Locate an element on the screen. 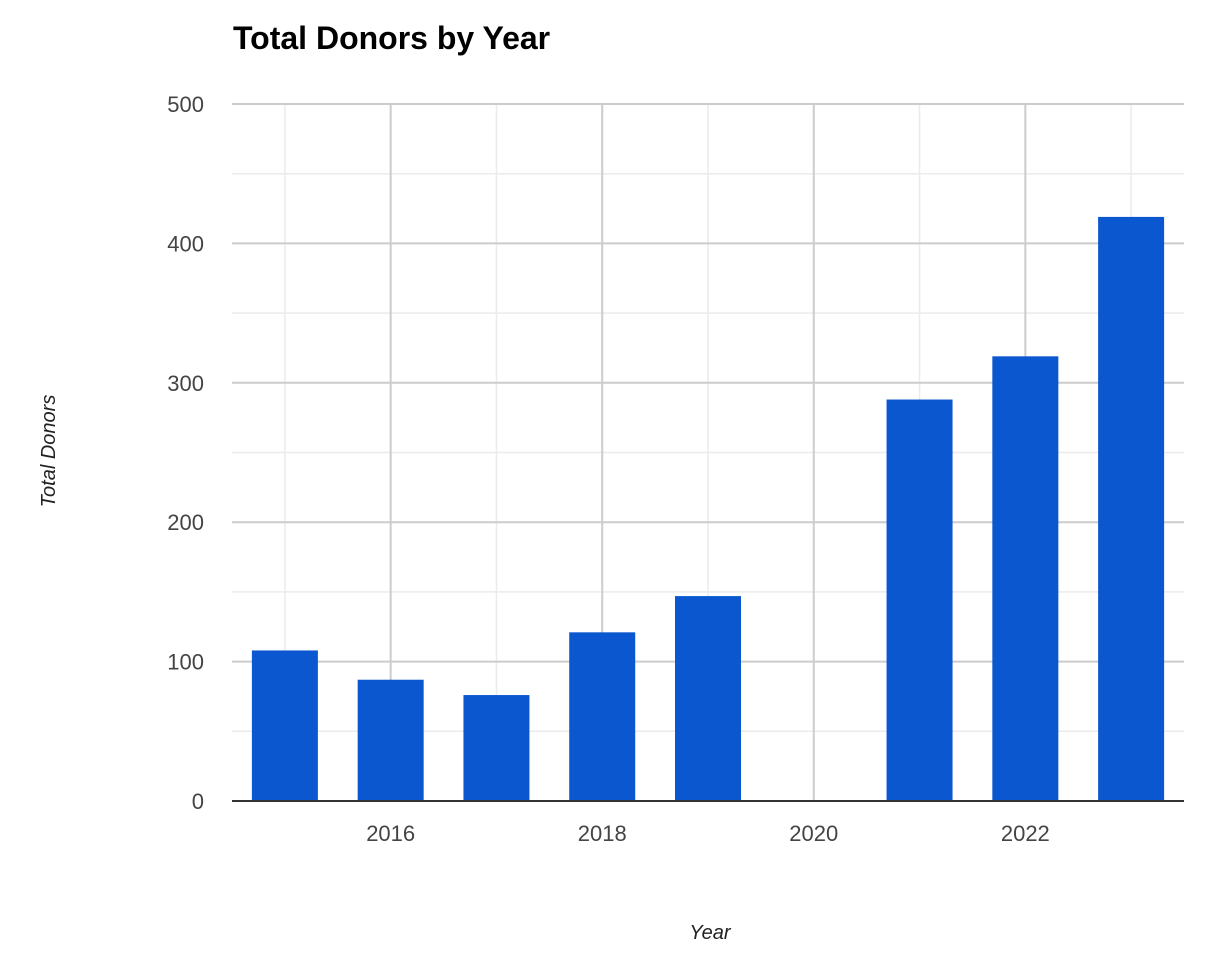  x-axis-title: Year is located at coordinates (710, 933).